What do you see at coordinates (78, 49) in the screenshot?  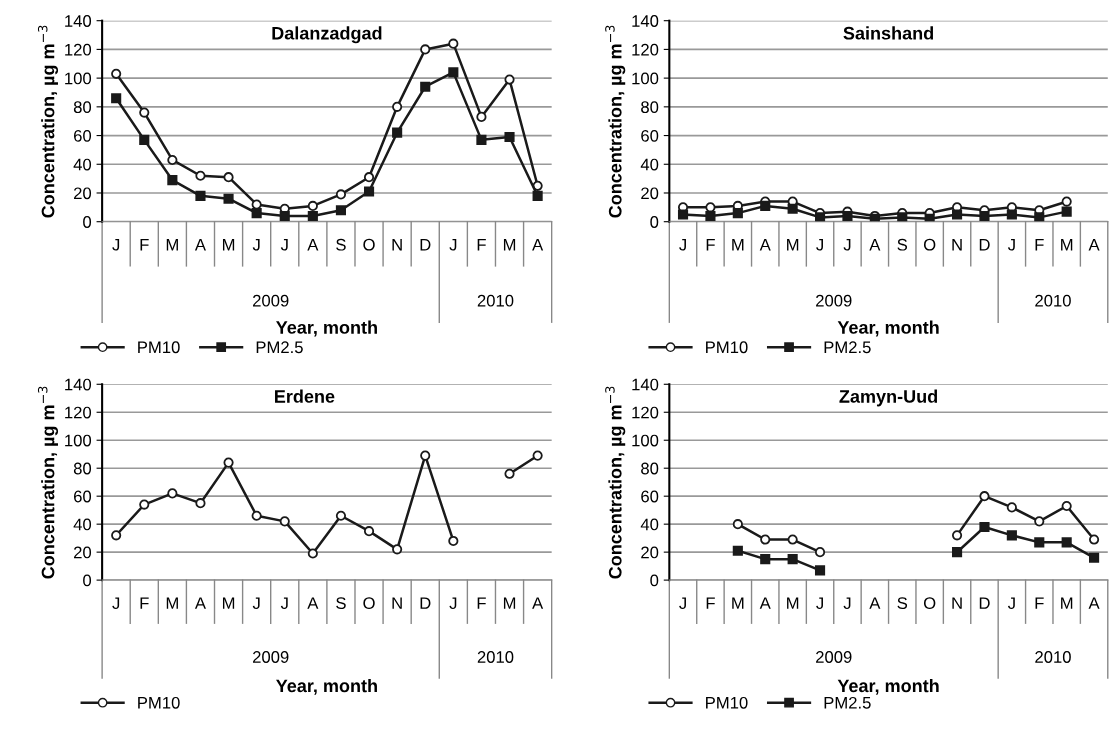 I see `y-tick-label: 120` at bounding box center [78, 49].